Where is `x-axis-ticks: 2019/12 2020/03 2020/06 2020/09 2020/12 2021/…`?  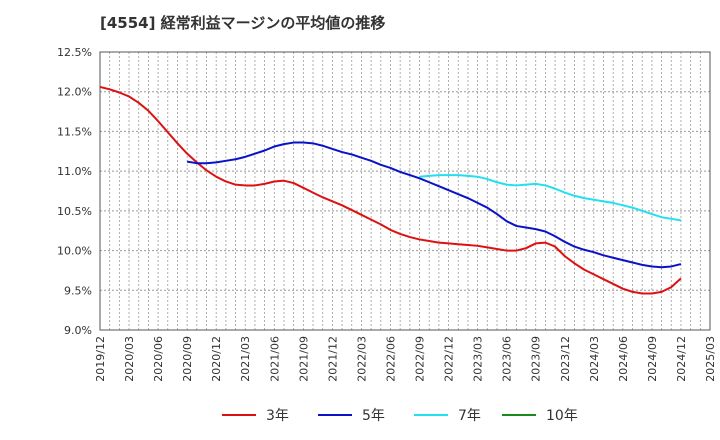 x-axis-ticks: 2019/12 2020/03 2020/06 2020/09 2020/12 2021/… is located at coordinates (405, 359).